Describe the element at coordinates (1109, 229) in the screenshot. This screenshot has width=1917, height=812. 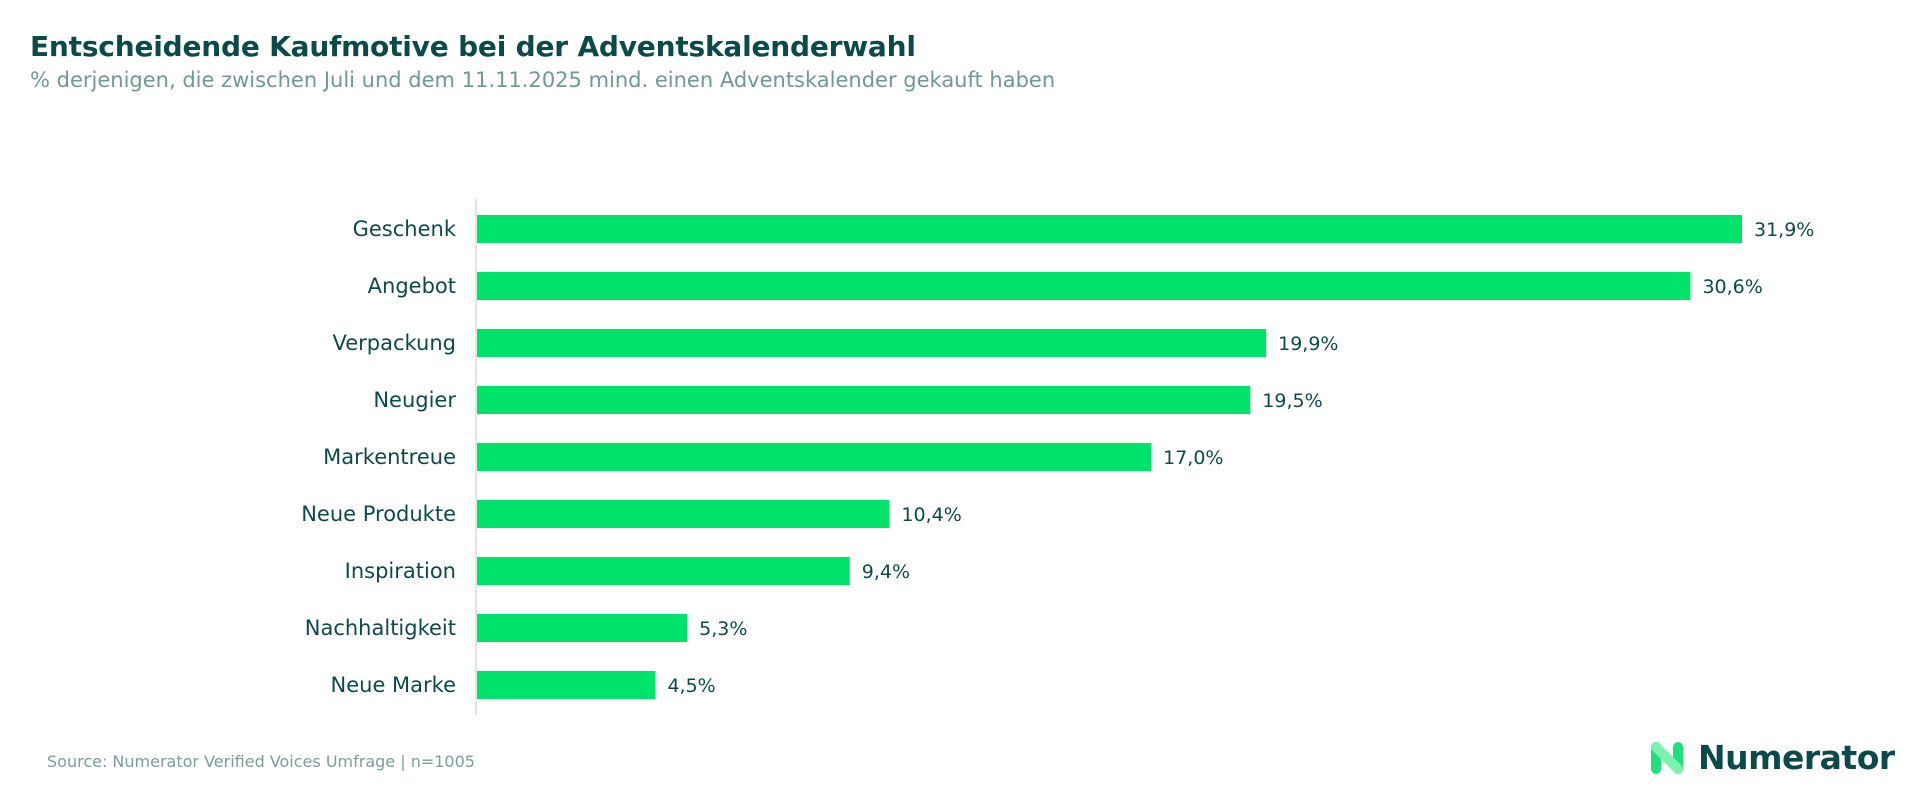
I see `bar-geschenk` at that location.